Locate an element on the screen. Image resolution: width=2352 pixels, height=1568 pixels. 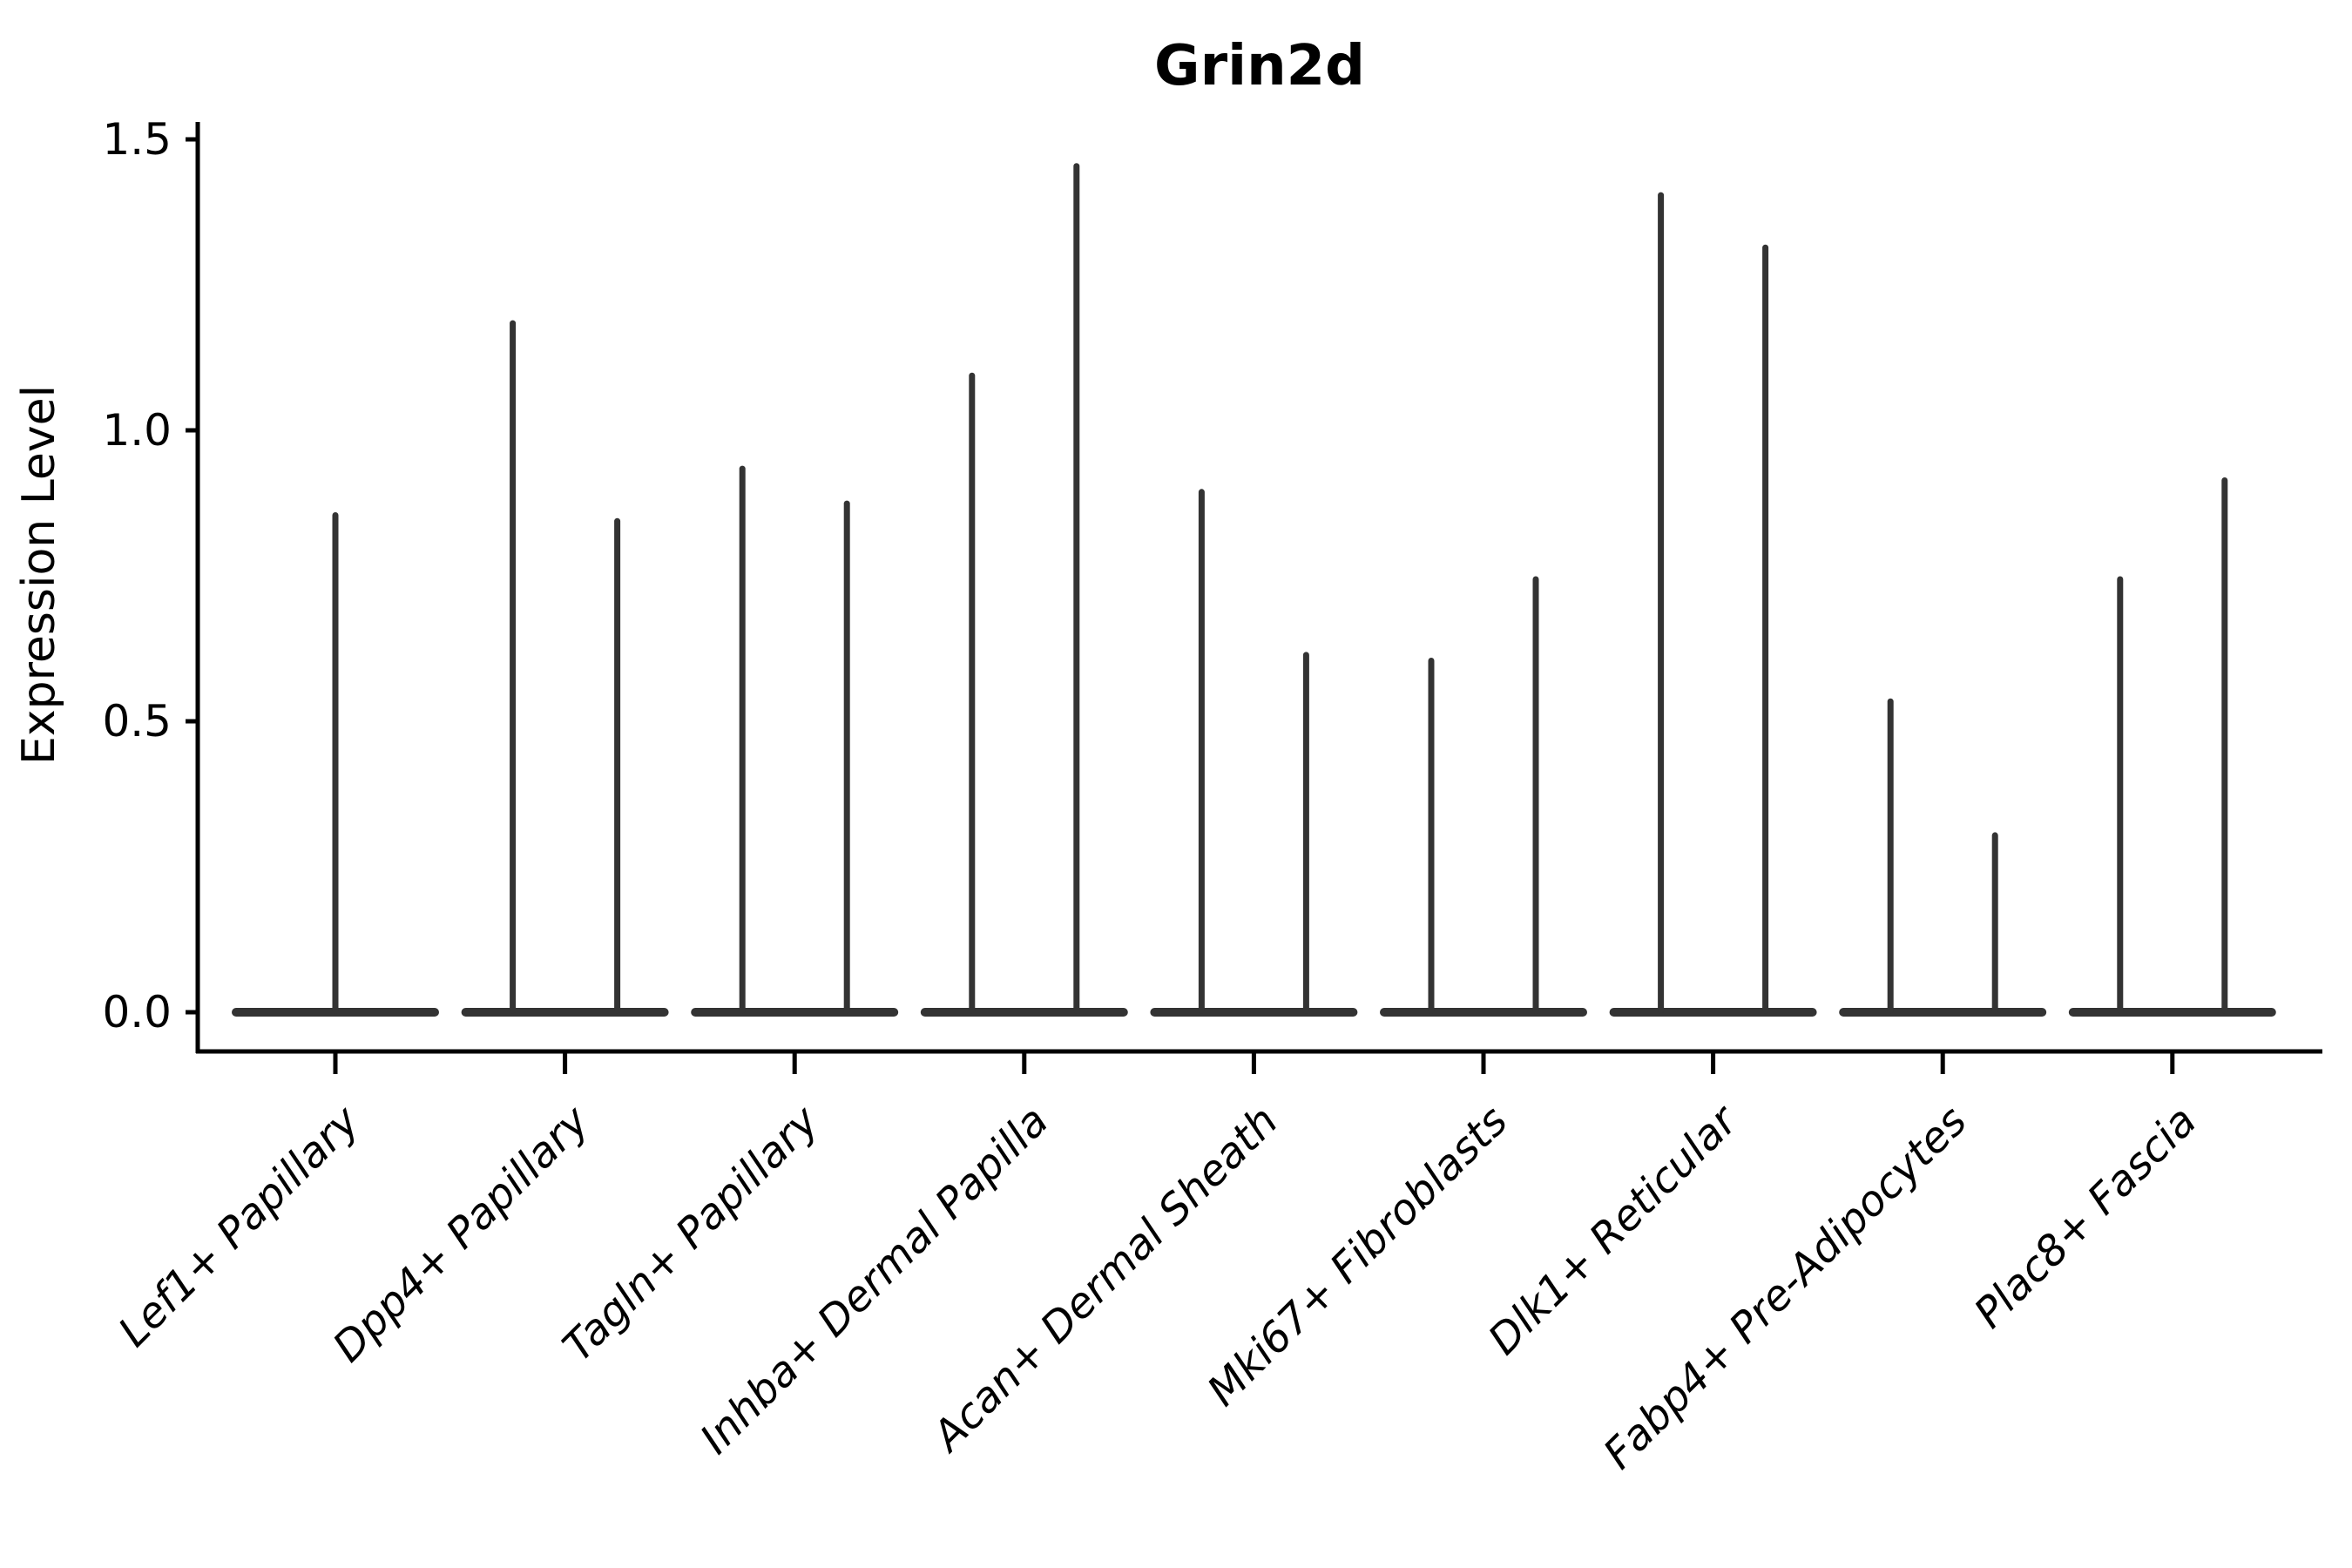
x-tick-label: Dlk1+ Reticular is located at coordinates (1614, 1230).